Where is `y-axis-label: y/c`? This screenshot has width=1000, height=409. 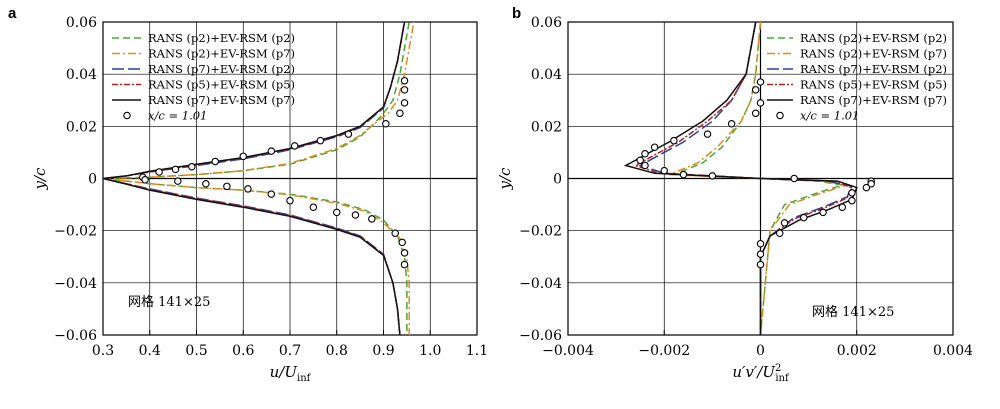
y-axis-label: y/c is located at coordinates (505, 179).